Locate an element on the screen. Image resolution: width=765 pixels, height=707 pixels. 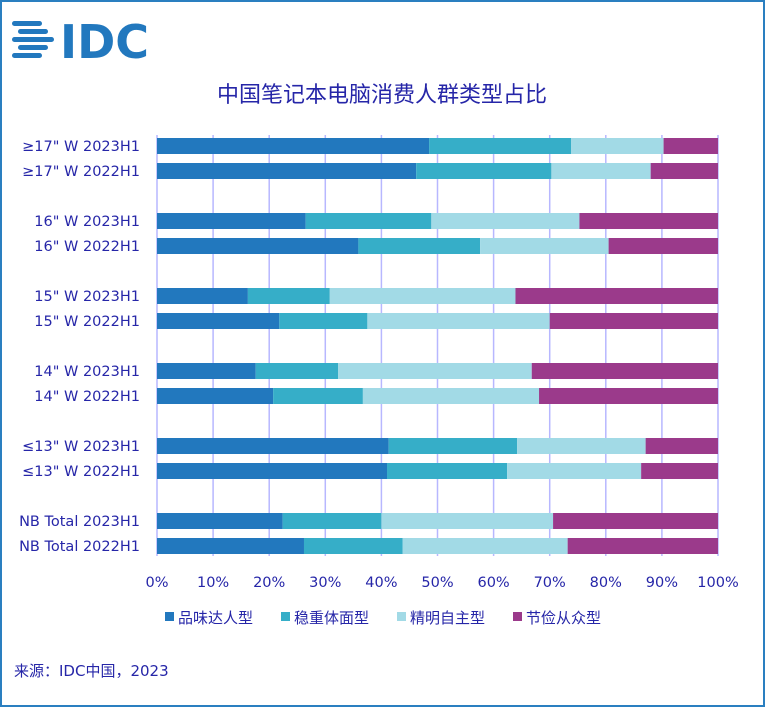
category-label: 16" W 2022H1 is located at coordinates (87, 247).